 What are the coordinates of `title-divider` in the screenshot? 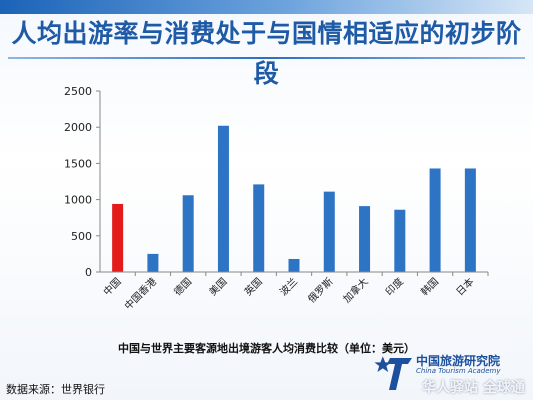 It's located at (266, 58).